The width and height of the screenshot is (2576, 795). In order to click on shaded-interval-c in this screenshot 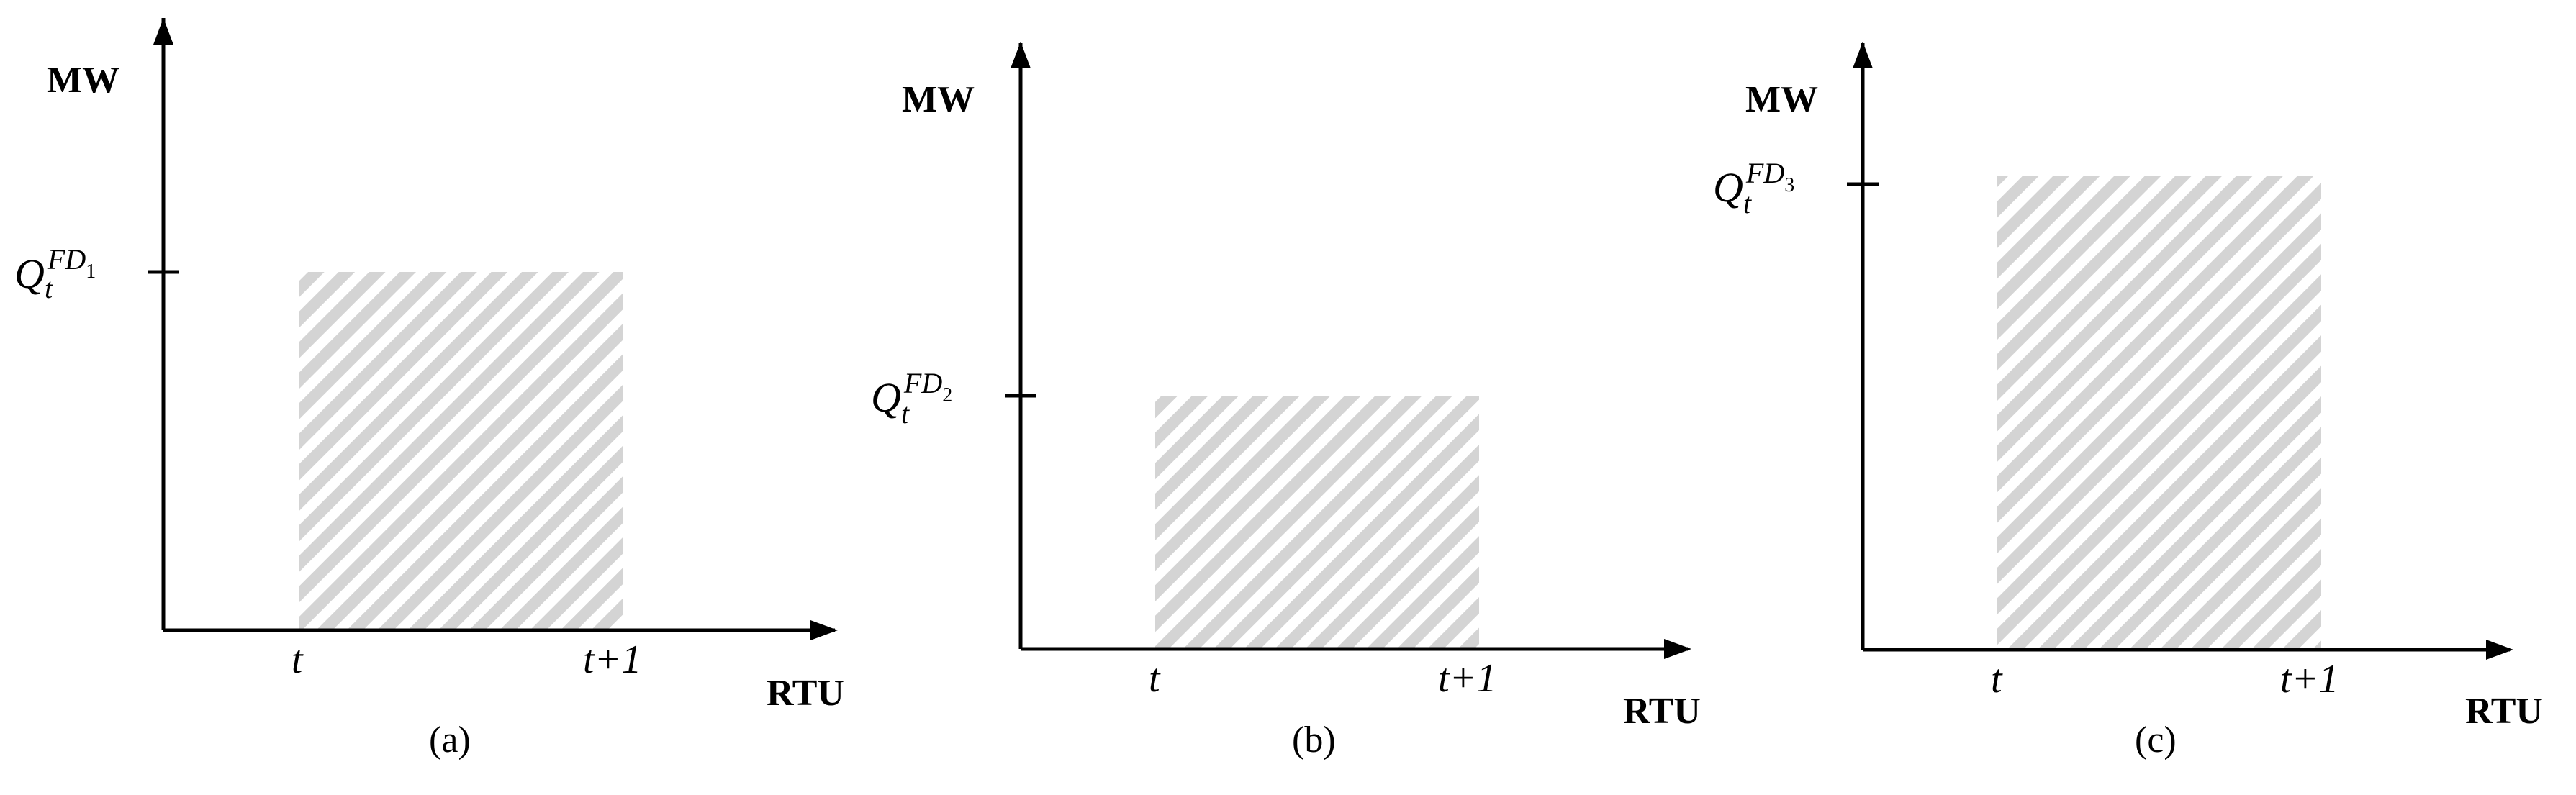, I will do `click(2159, 413)`.